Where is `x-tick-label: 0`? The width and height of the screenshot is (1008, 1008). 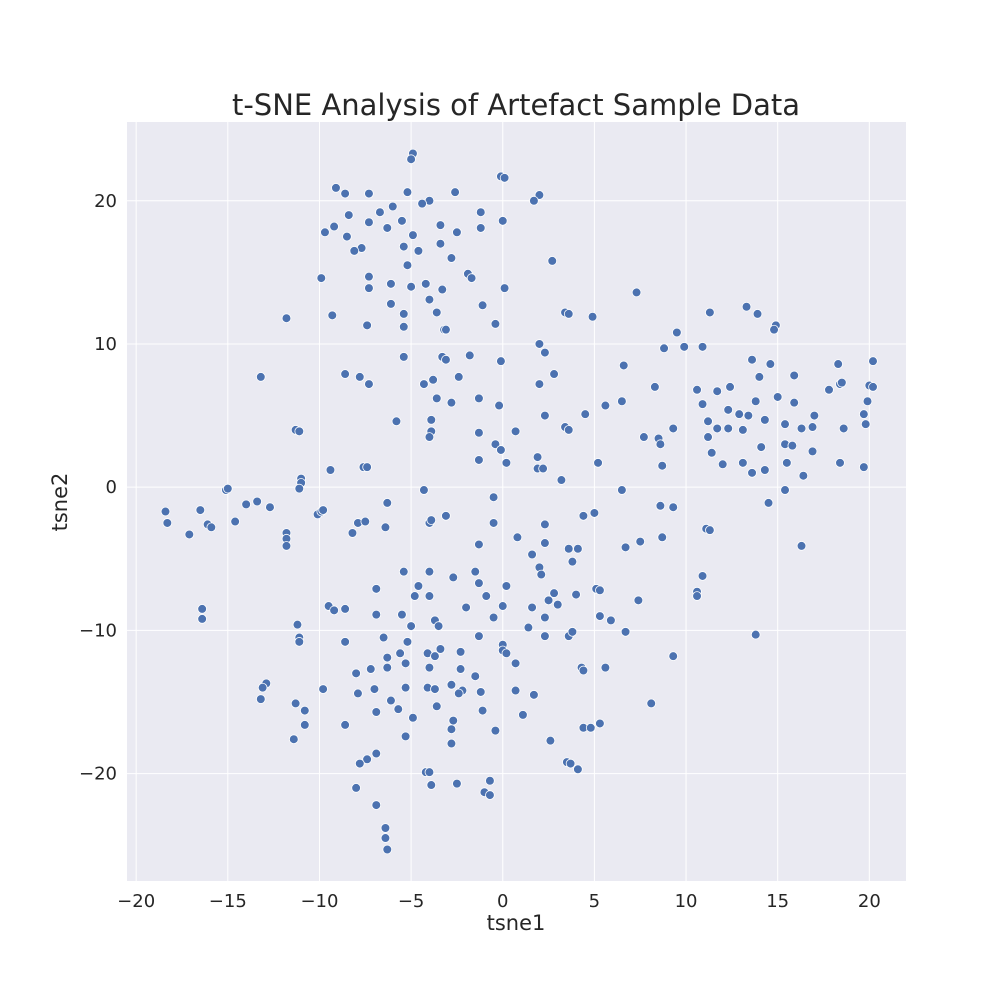
x-tick-label: 0 is located at coordinates (502, 901).